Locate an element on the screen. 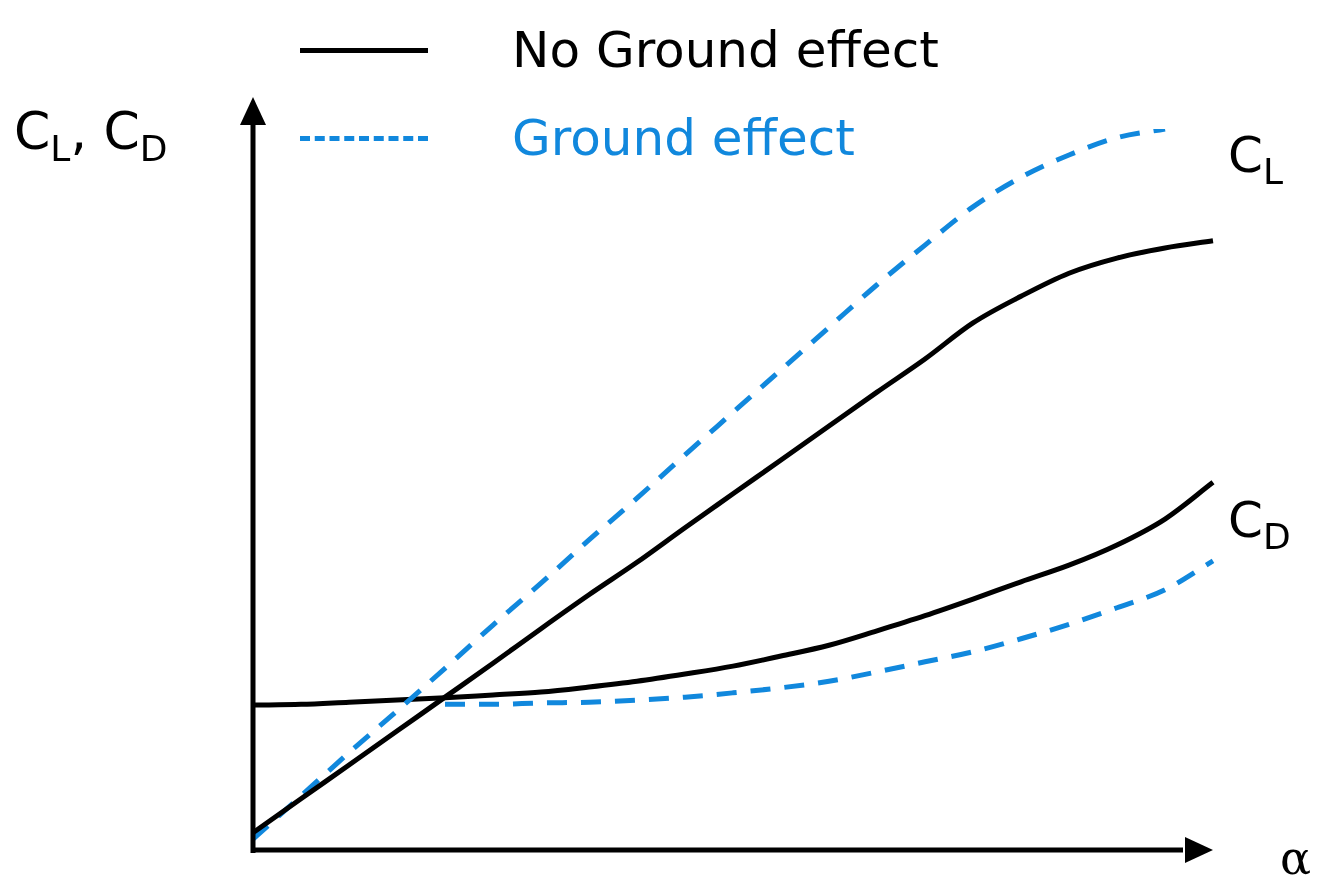 Image resolution: width=1344 pixels, height=879 pixels. annotation: C$_{D}$ is located at coordinates (1259, 524).